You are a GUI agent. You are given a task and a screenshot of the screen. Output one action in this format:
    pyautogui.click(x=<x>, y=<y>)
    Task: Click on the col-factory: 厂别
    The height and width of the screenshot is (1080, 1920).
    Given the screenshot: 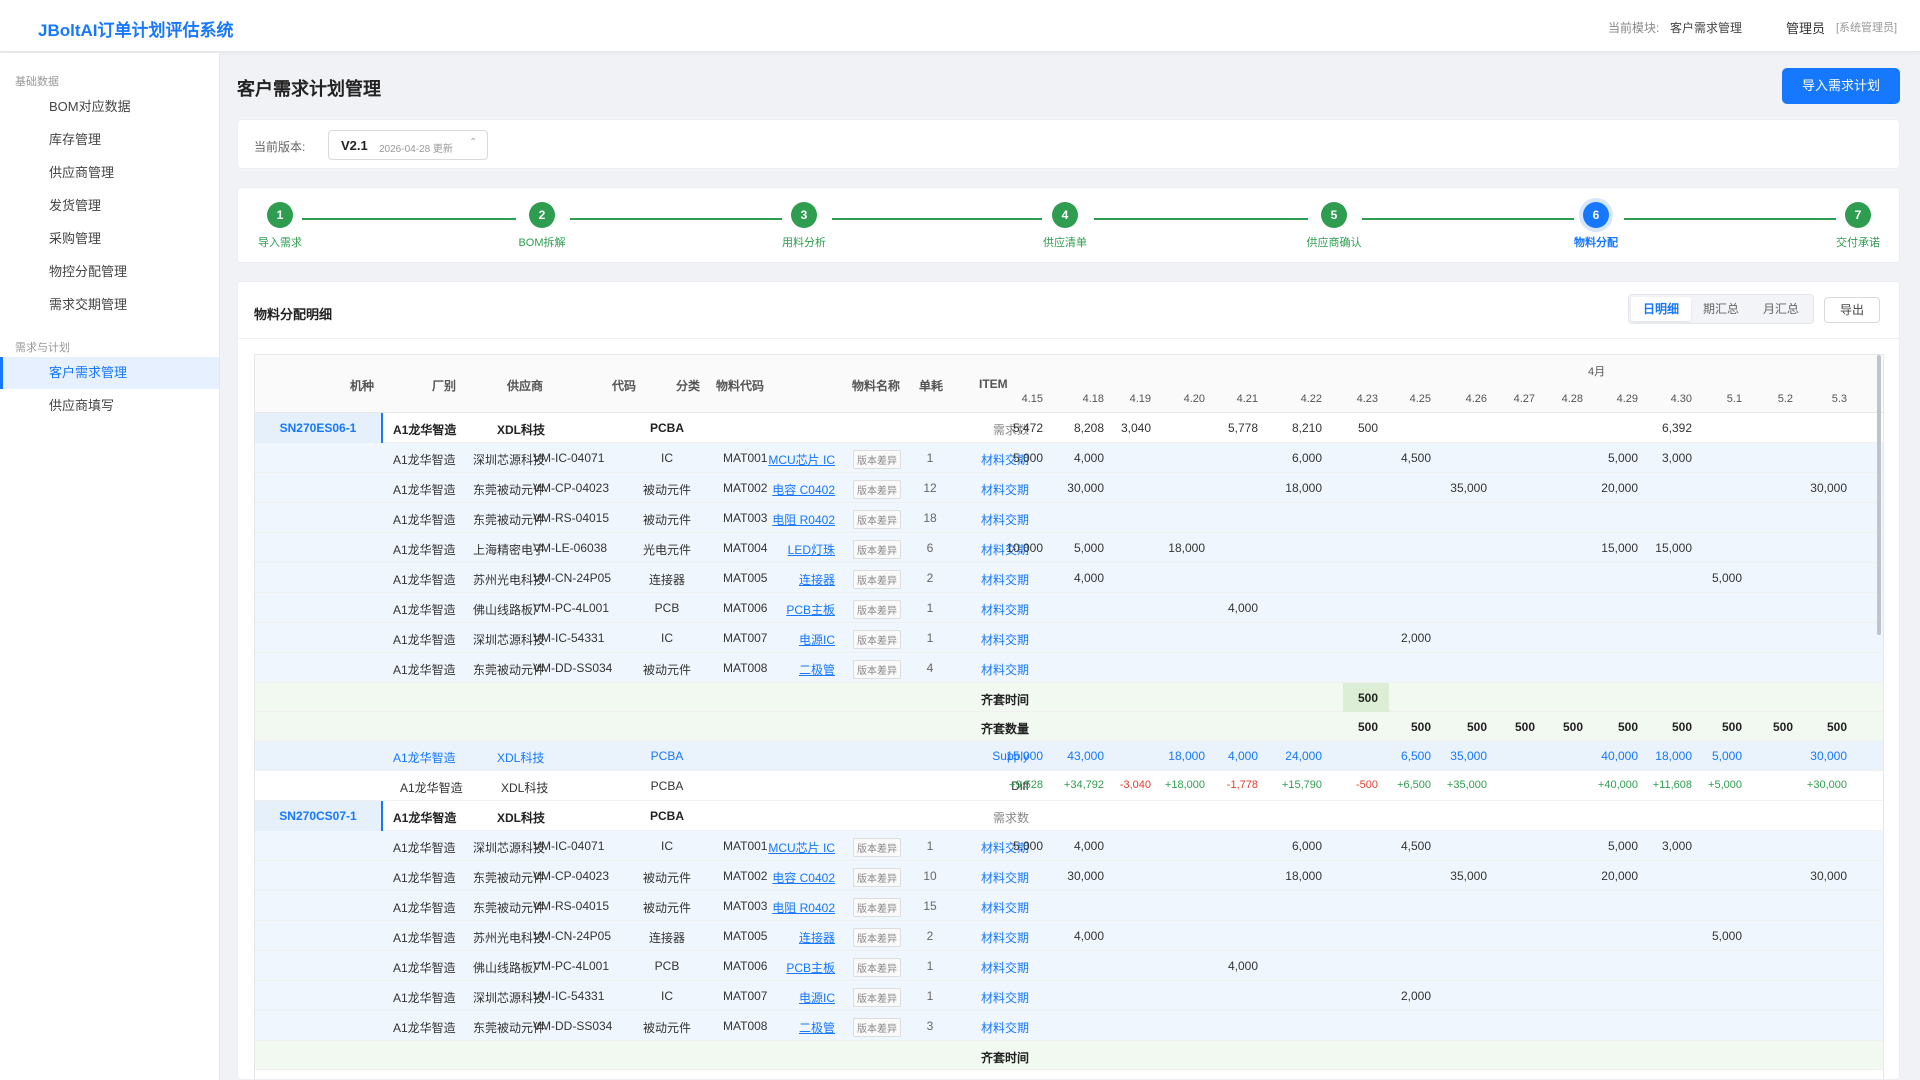 What is the action you would take?
    pyautogui.click(x=444, y=386)
    